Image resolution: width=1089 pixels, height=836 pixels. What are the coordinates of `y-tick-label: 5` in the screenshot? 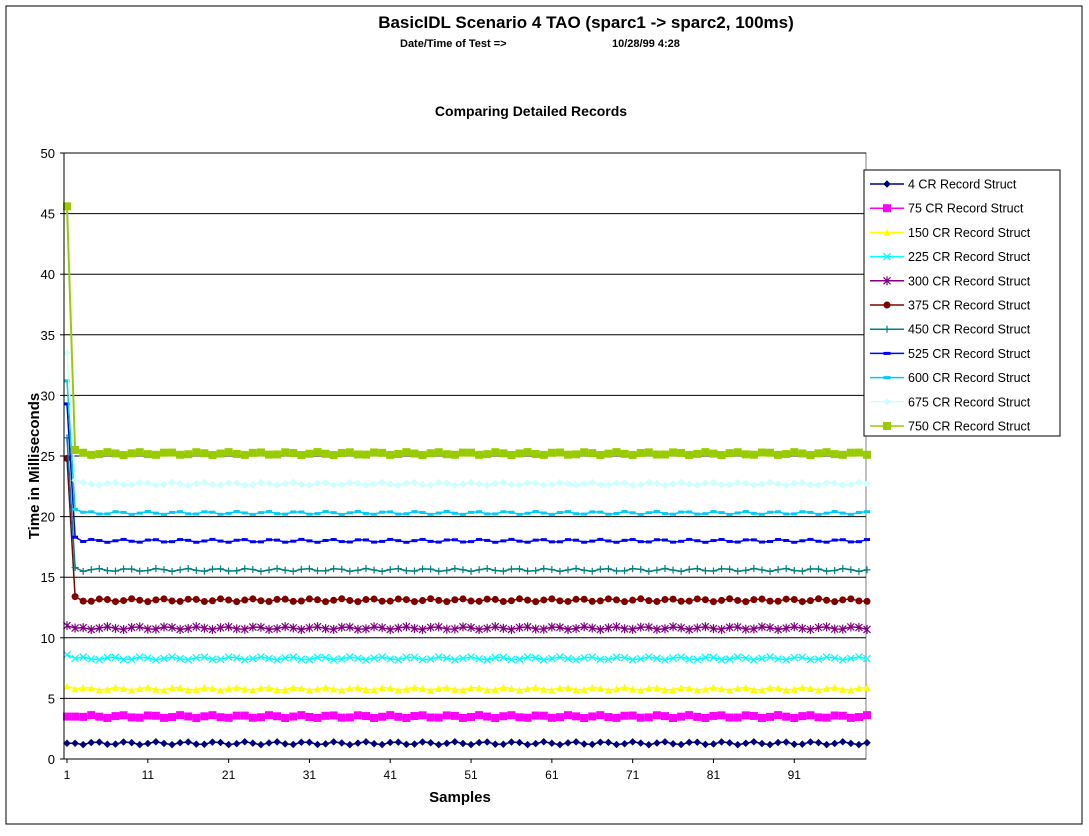 It's located at (51, 698).